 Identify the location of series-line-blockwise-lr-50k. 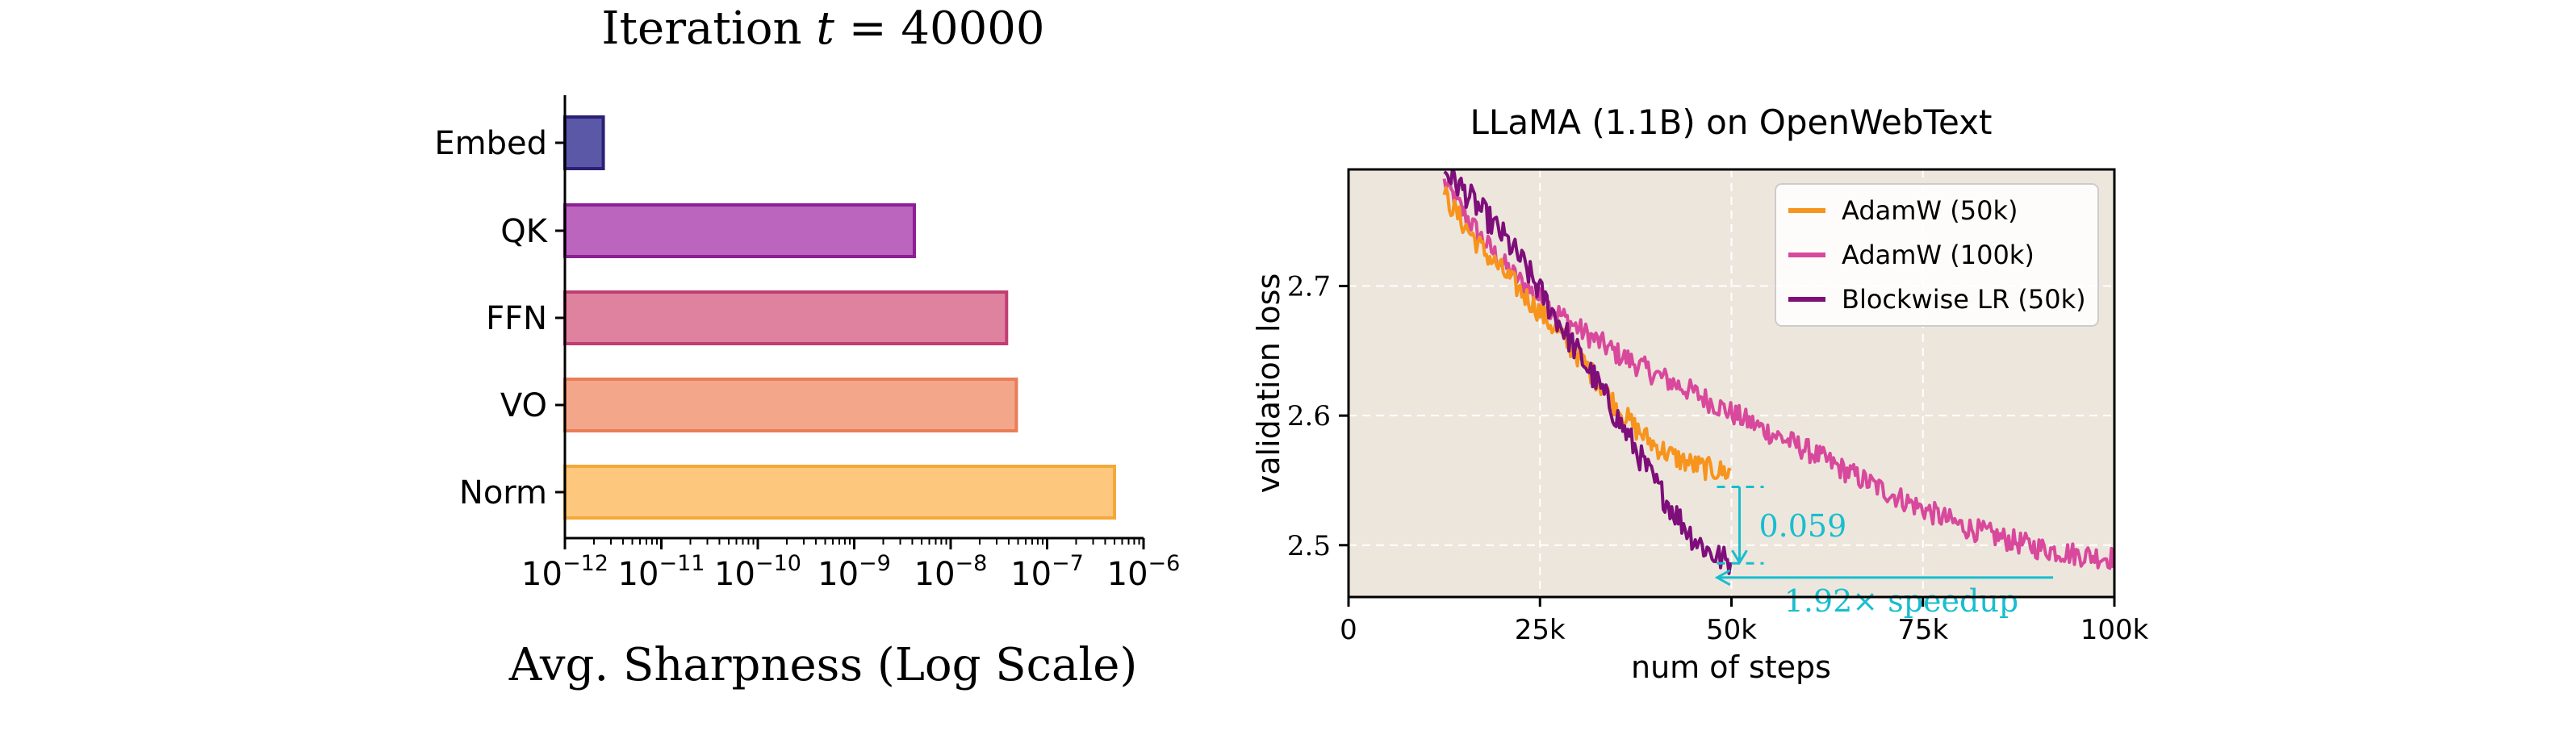
(1588, 372).